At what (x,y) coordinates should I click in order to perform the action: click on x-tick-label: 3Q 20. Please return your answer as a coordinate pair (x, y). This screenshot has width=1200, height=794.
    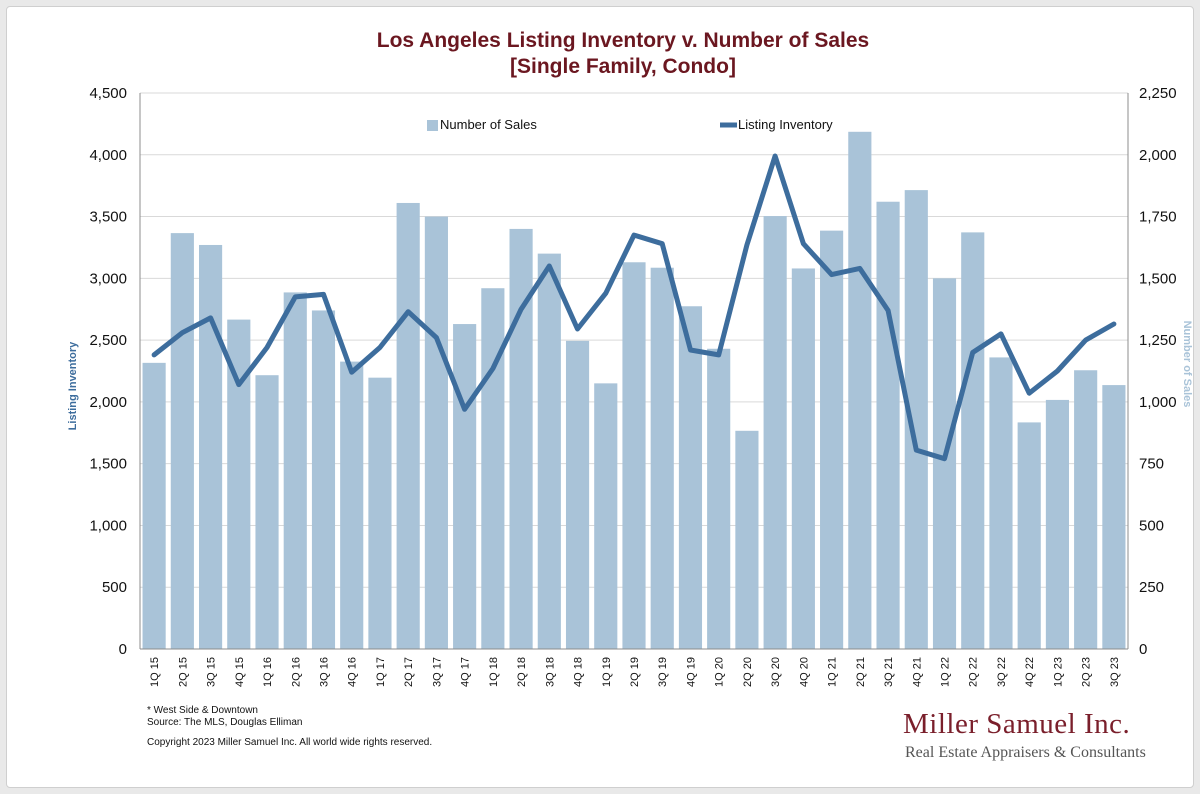
    Looking at the image, I should click on (776, 672).